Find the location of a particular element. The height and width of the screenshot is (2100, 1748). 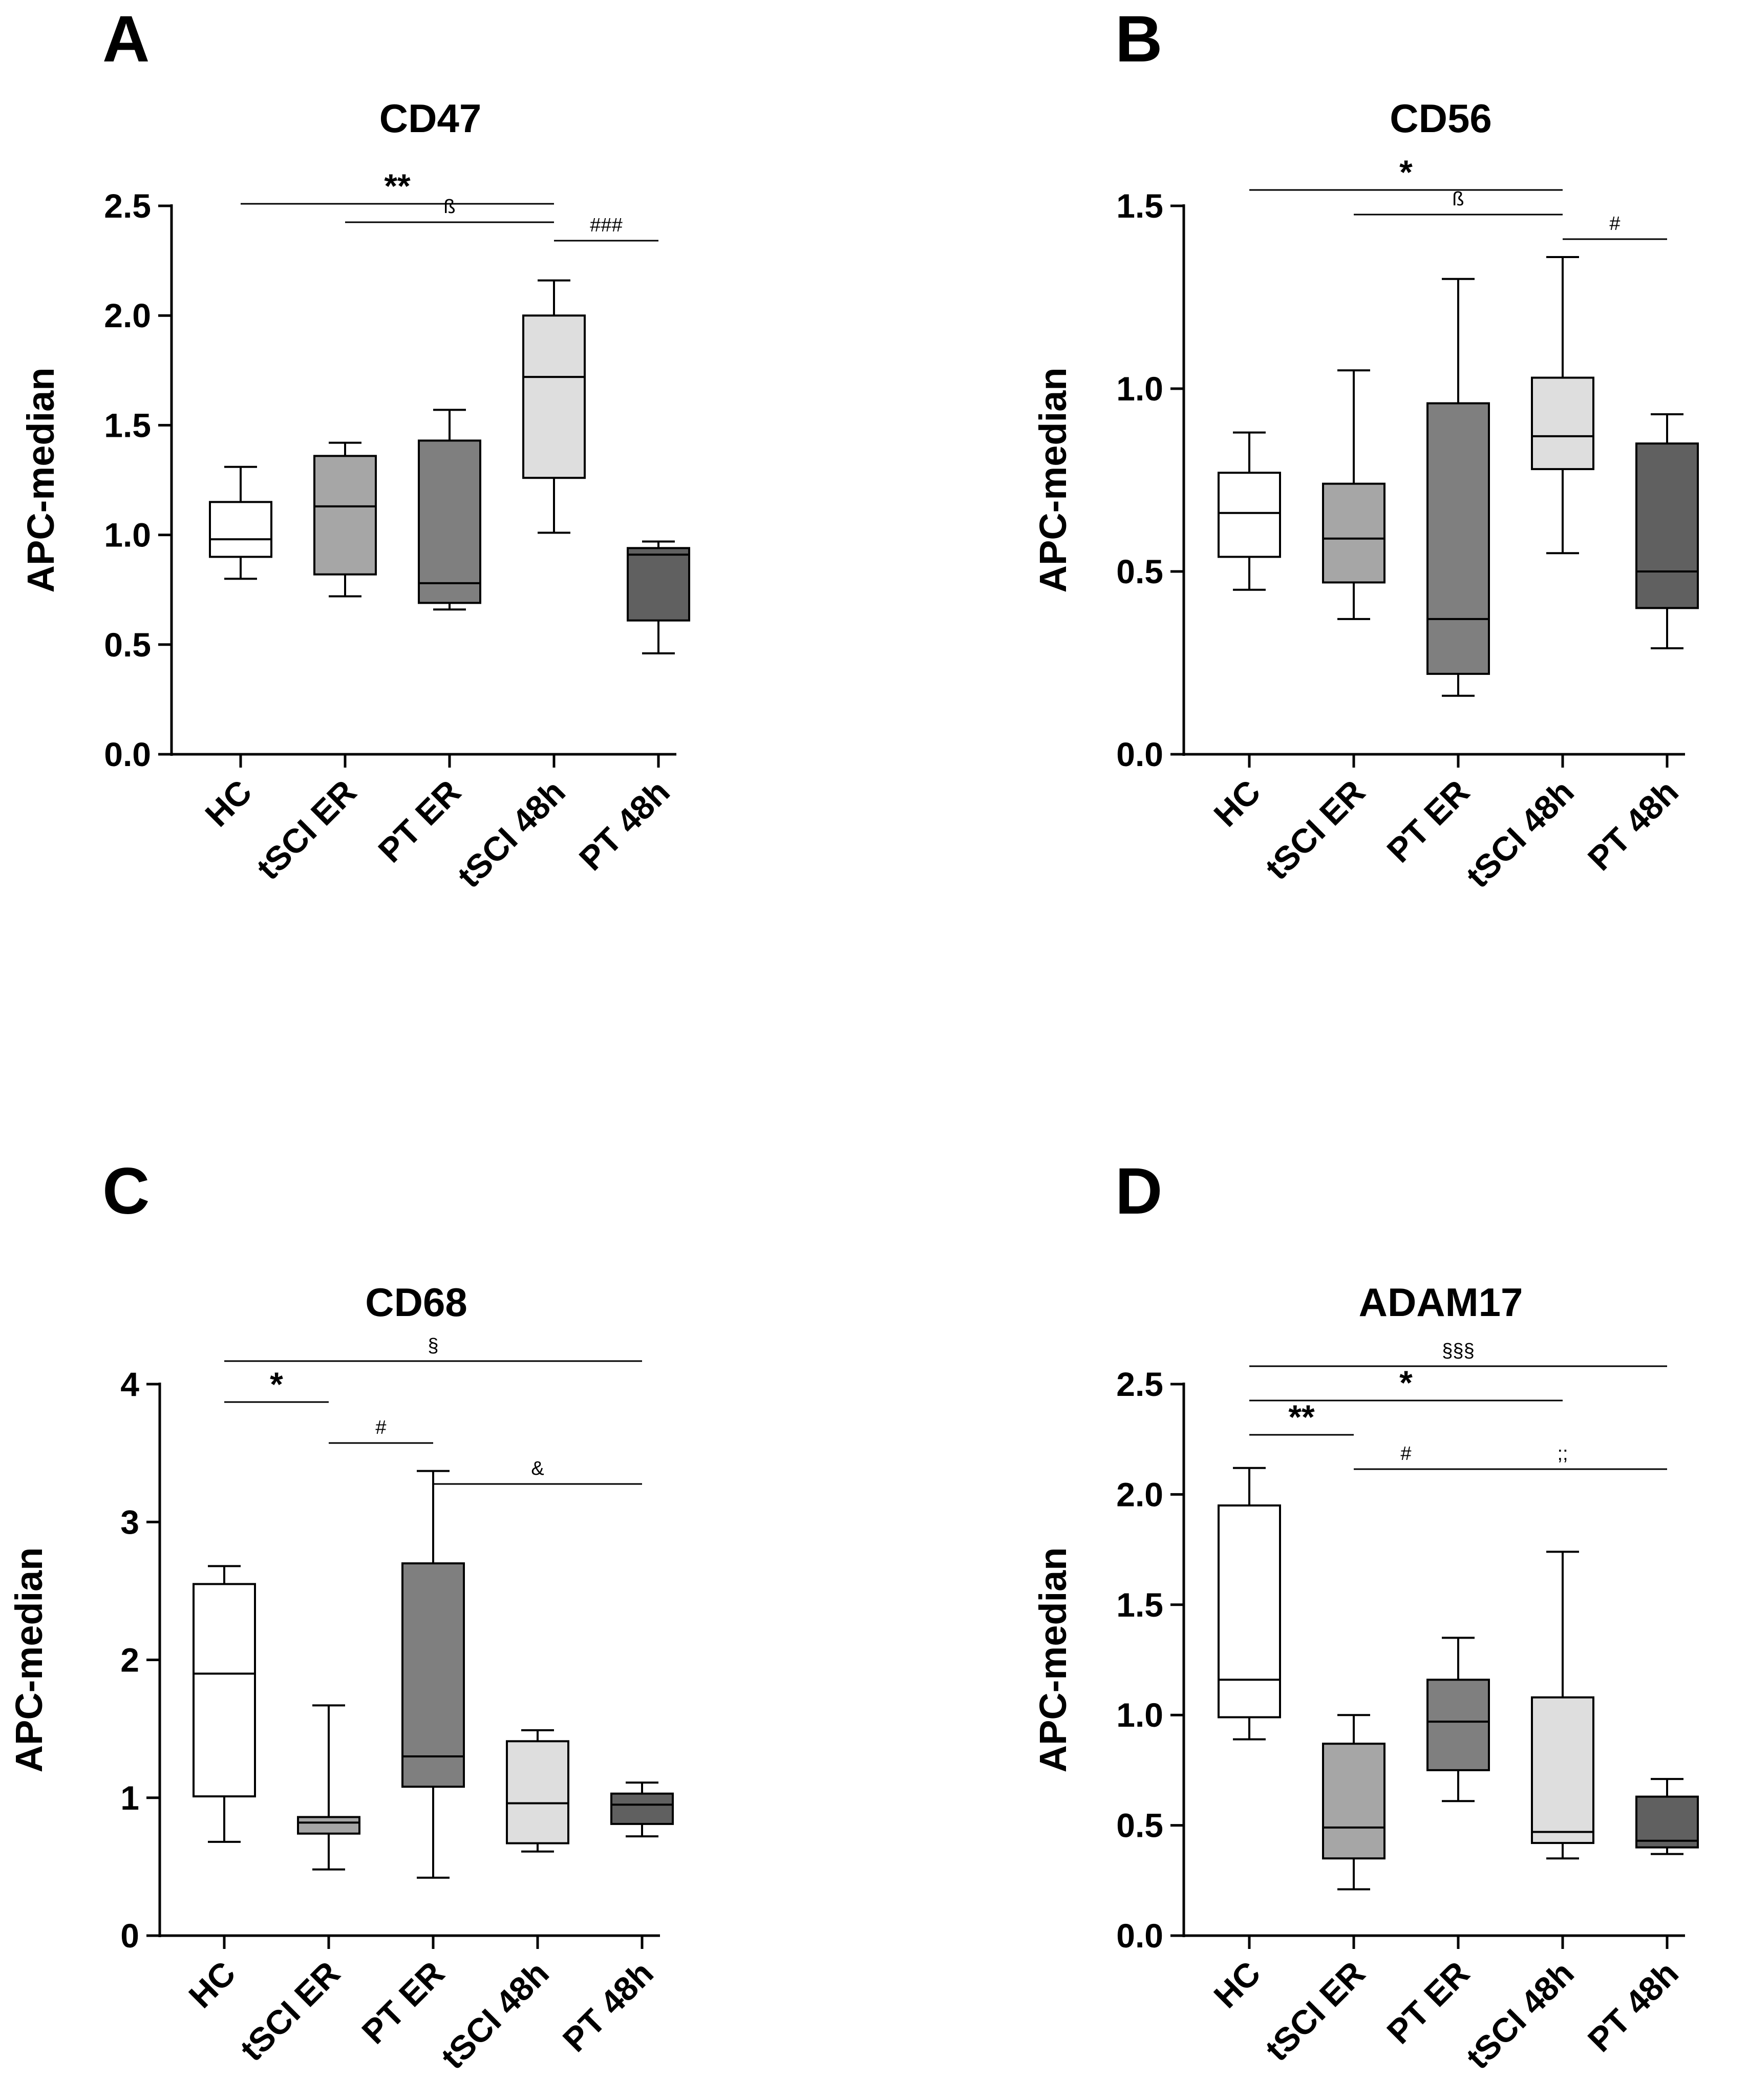

y-tick-label: 1 is located at coordinates (129, 1798).